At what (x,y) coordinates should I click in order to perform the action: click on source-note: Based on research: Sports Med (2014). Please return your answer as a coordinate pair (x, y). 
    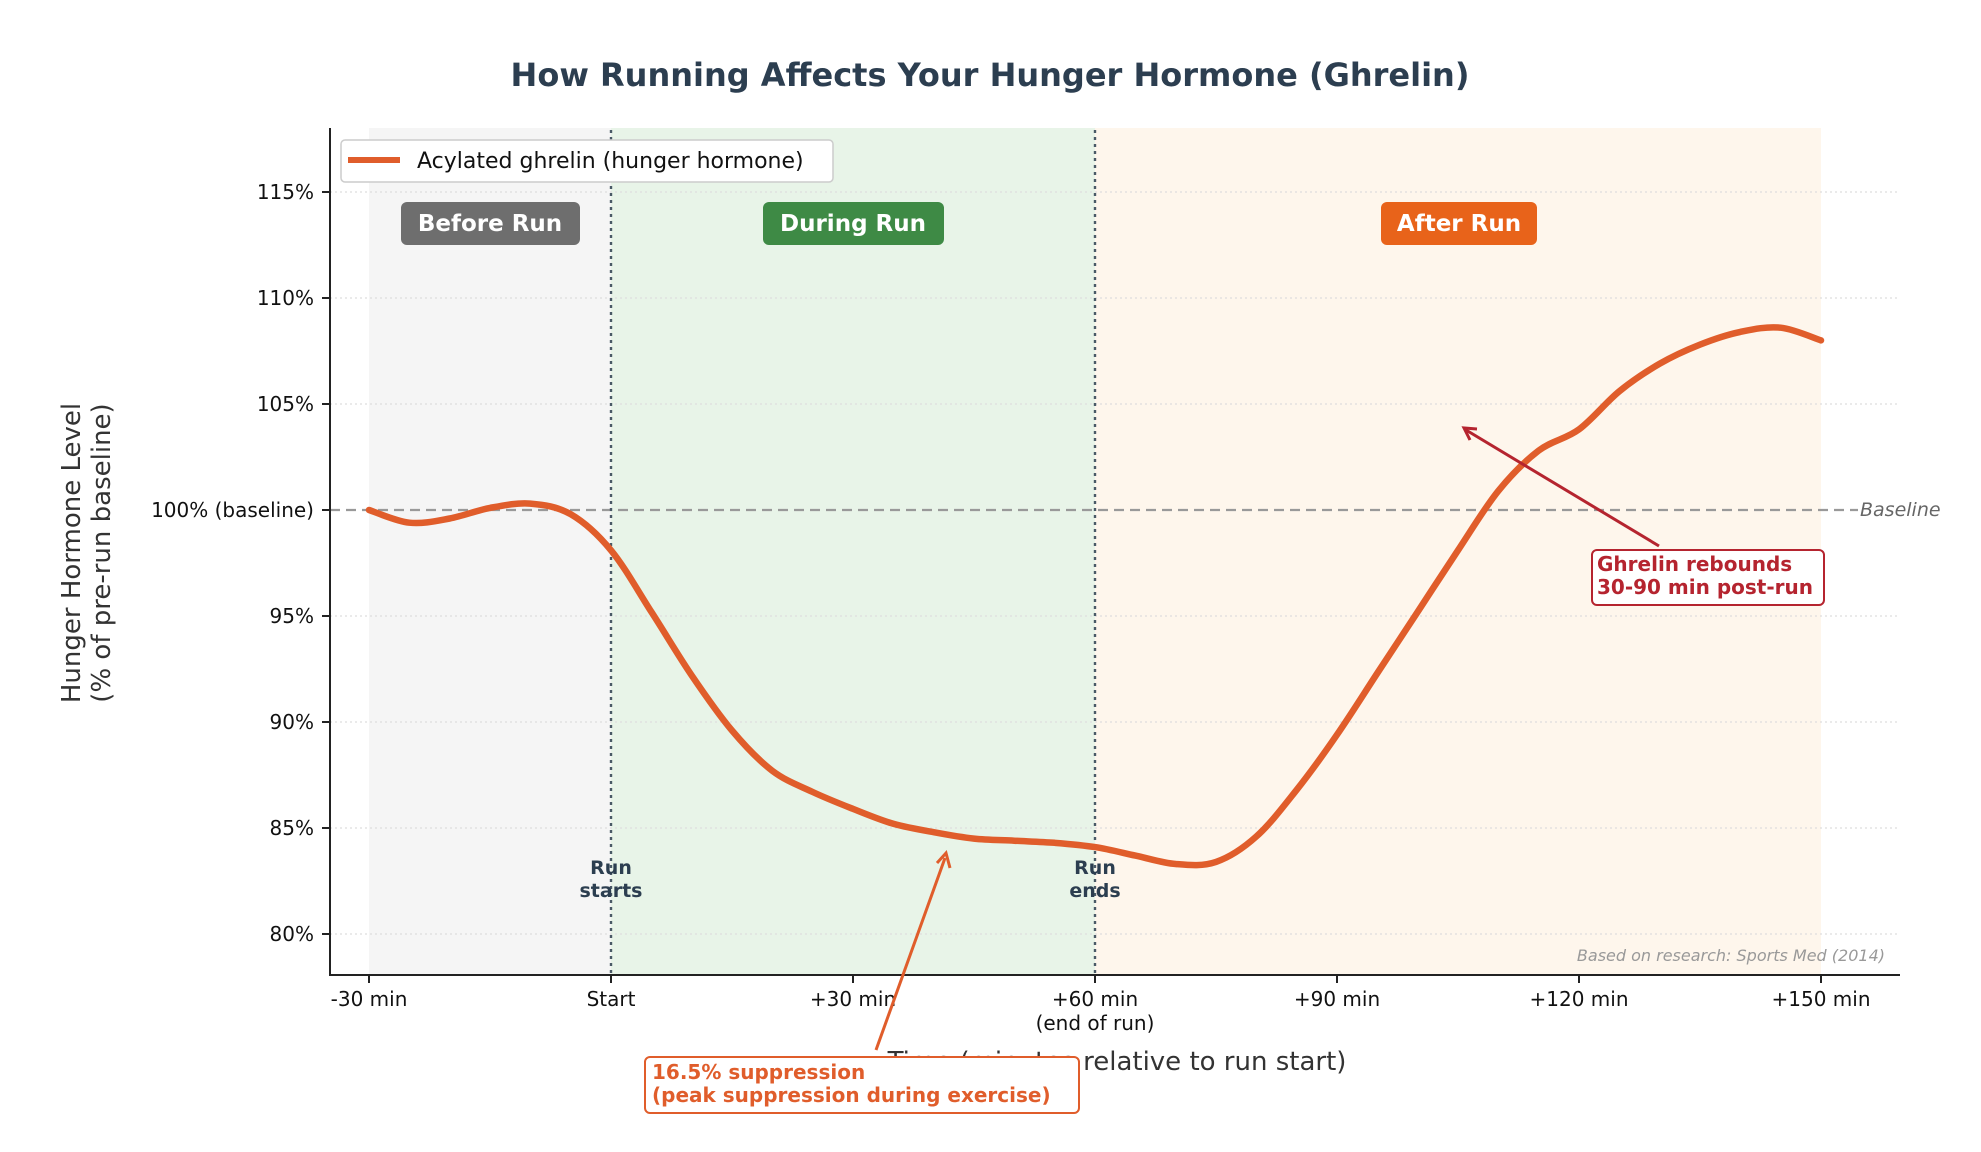
    Looking at the image, I should click on (1731, 955).